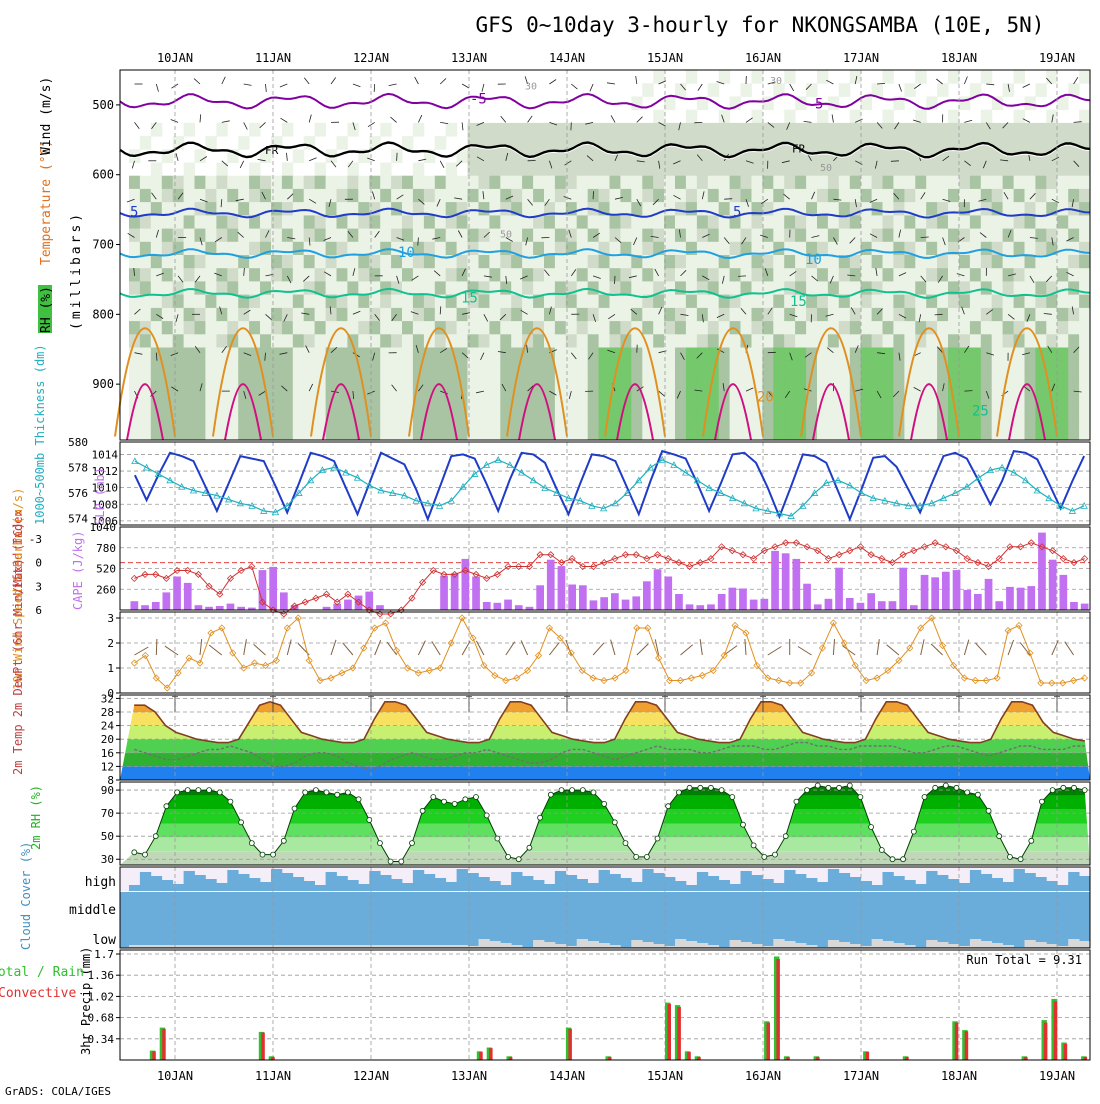 The image size is (1100, 1104). I want to click on day-label-bottom: 19JAN, so click(1057, 1076).